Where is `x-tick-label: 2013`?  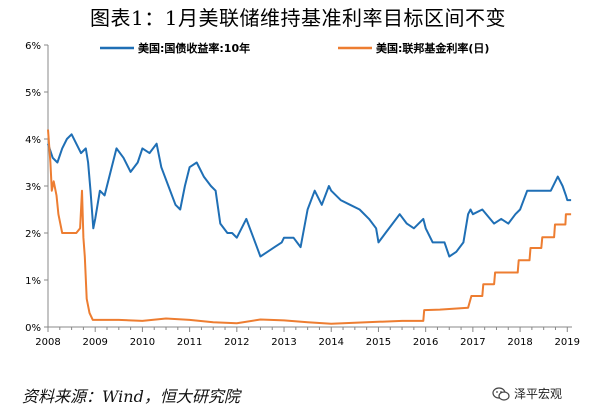 x-tick-label: 2013 is located at coordinates (283, 342).